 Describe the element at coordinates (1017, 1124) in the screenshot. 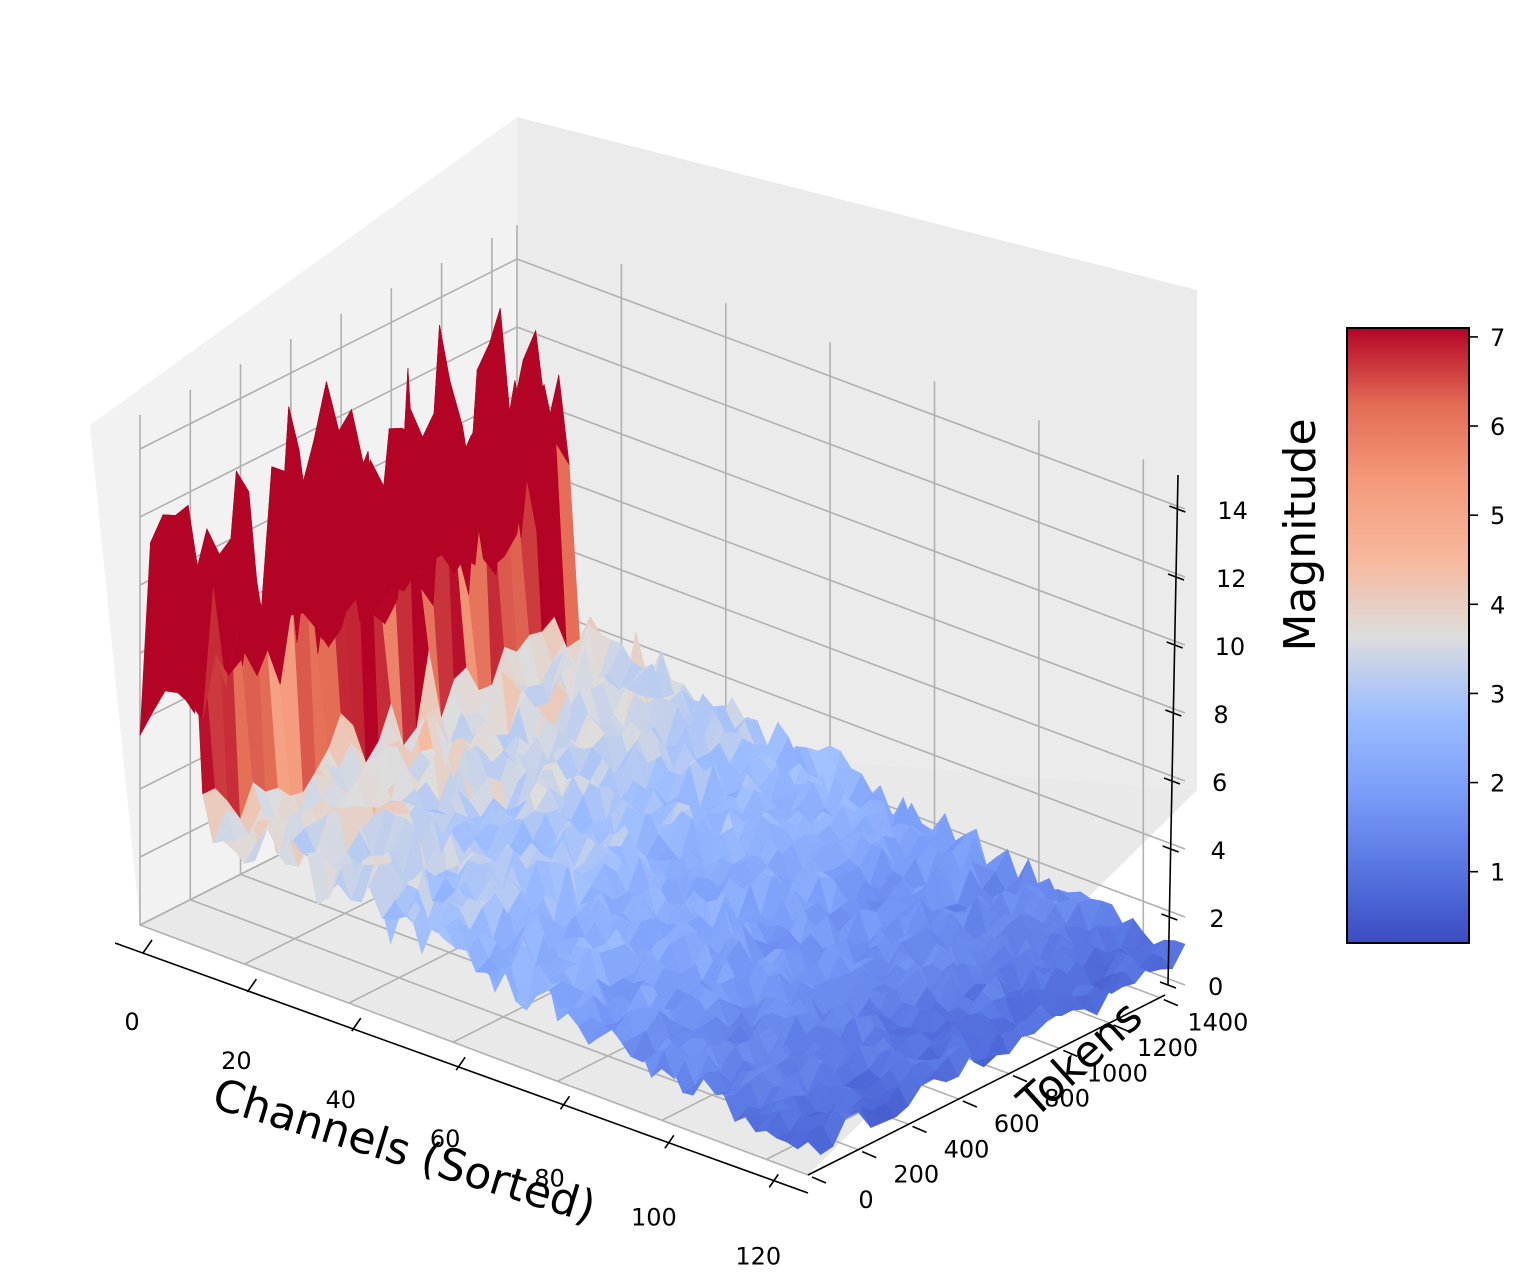

I see `y-tick-label: 600` at that location.